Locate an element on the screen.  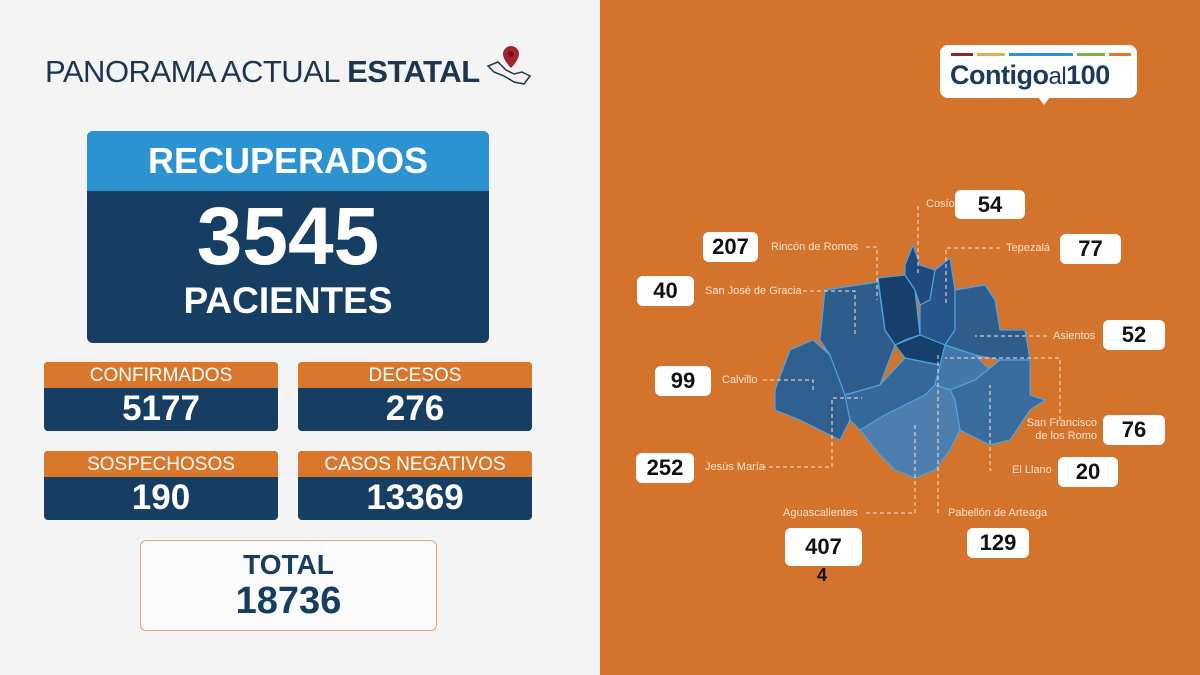
suspected-label: SOSPECHOSOS is located at coordinates (161, 464).